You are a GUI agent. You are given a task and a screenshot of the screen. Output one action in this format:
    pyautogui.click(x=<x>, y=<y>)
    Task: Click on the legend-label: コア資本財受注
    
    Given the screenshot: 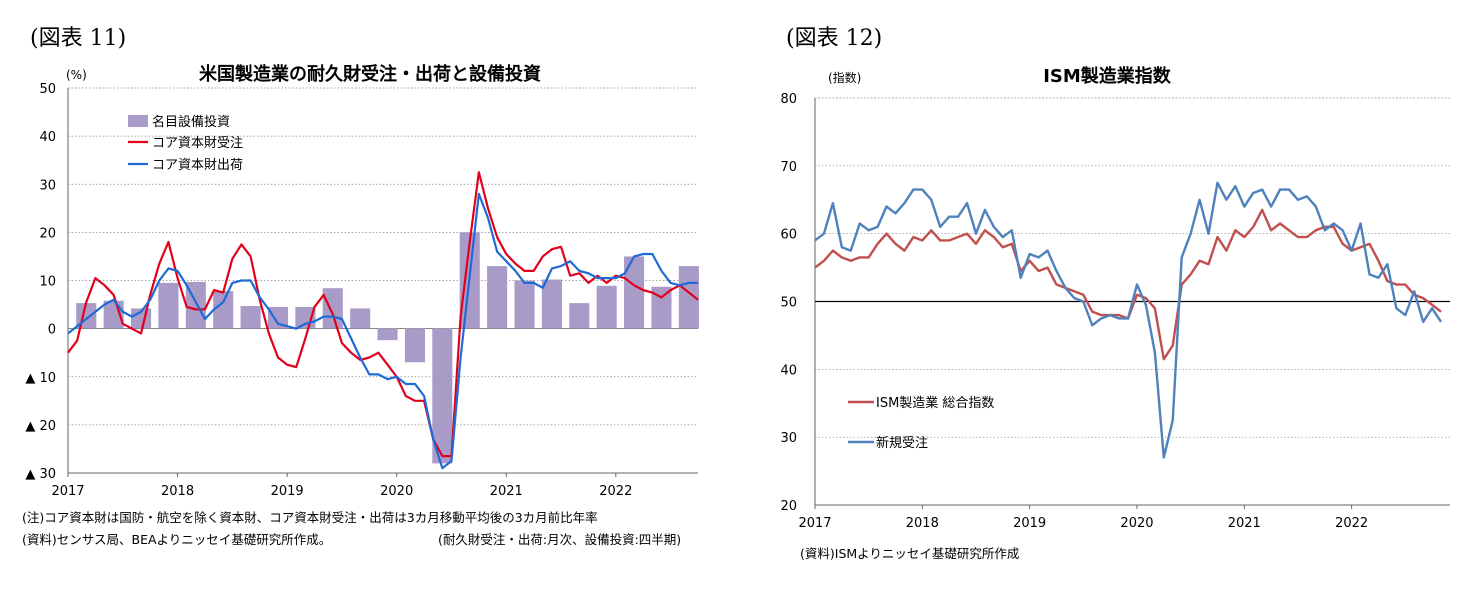 What is the action you would take?
    pyautogui.click(x=197, y=143)
    